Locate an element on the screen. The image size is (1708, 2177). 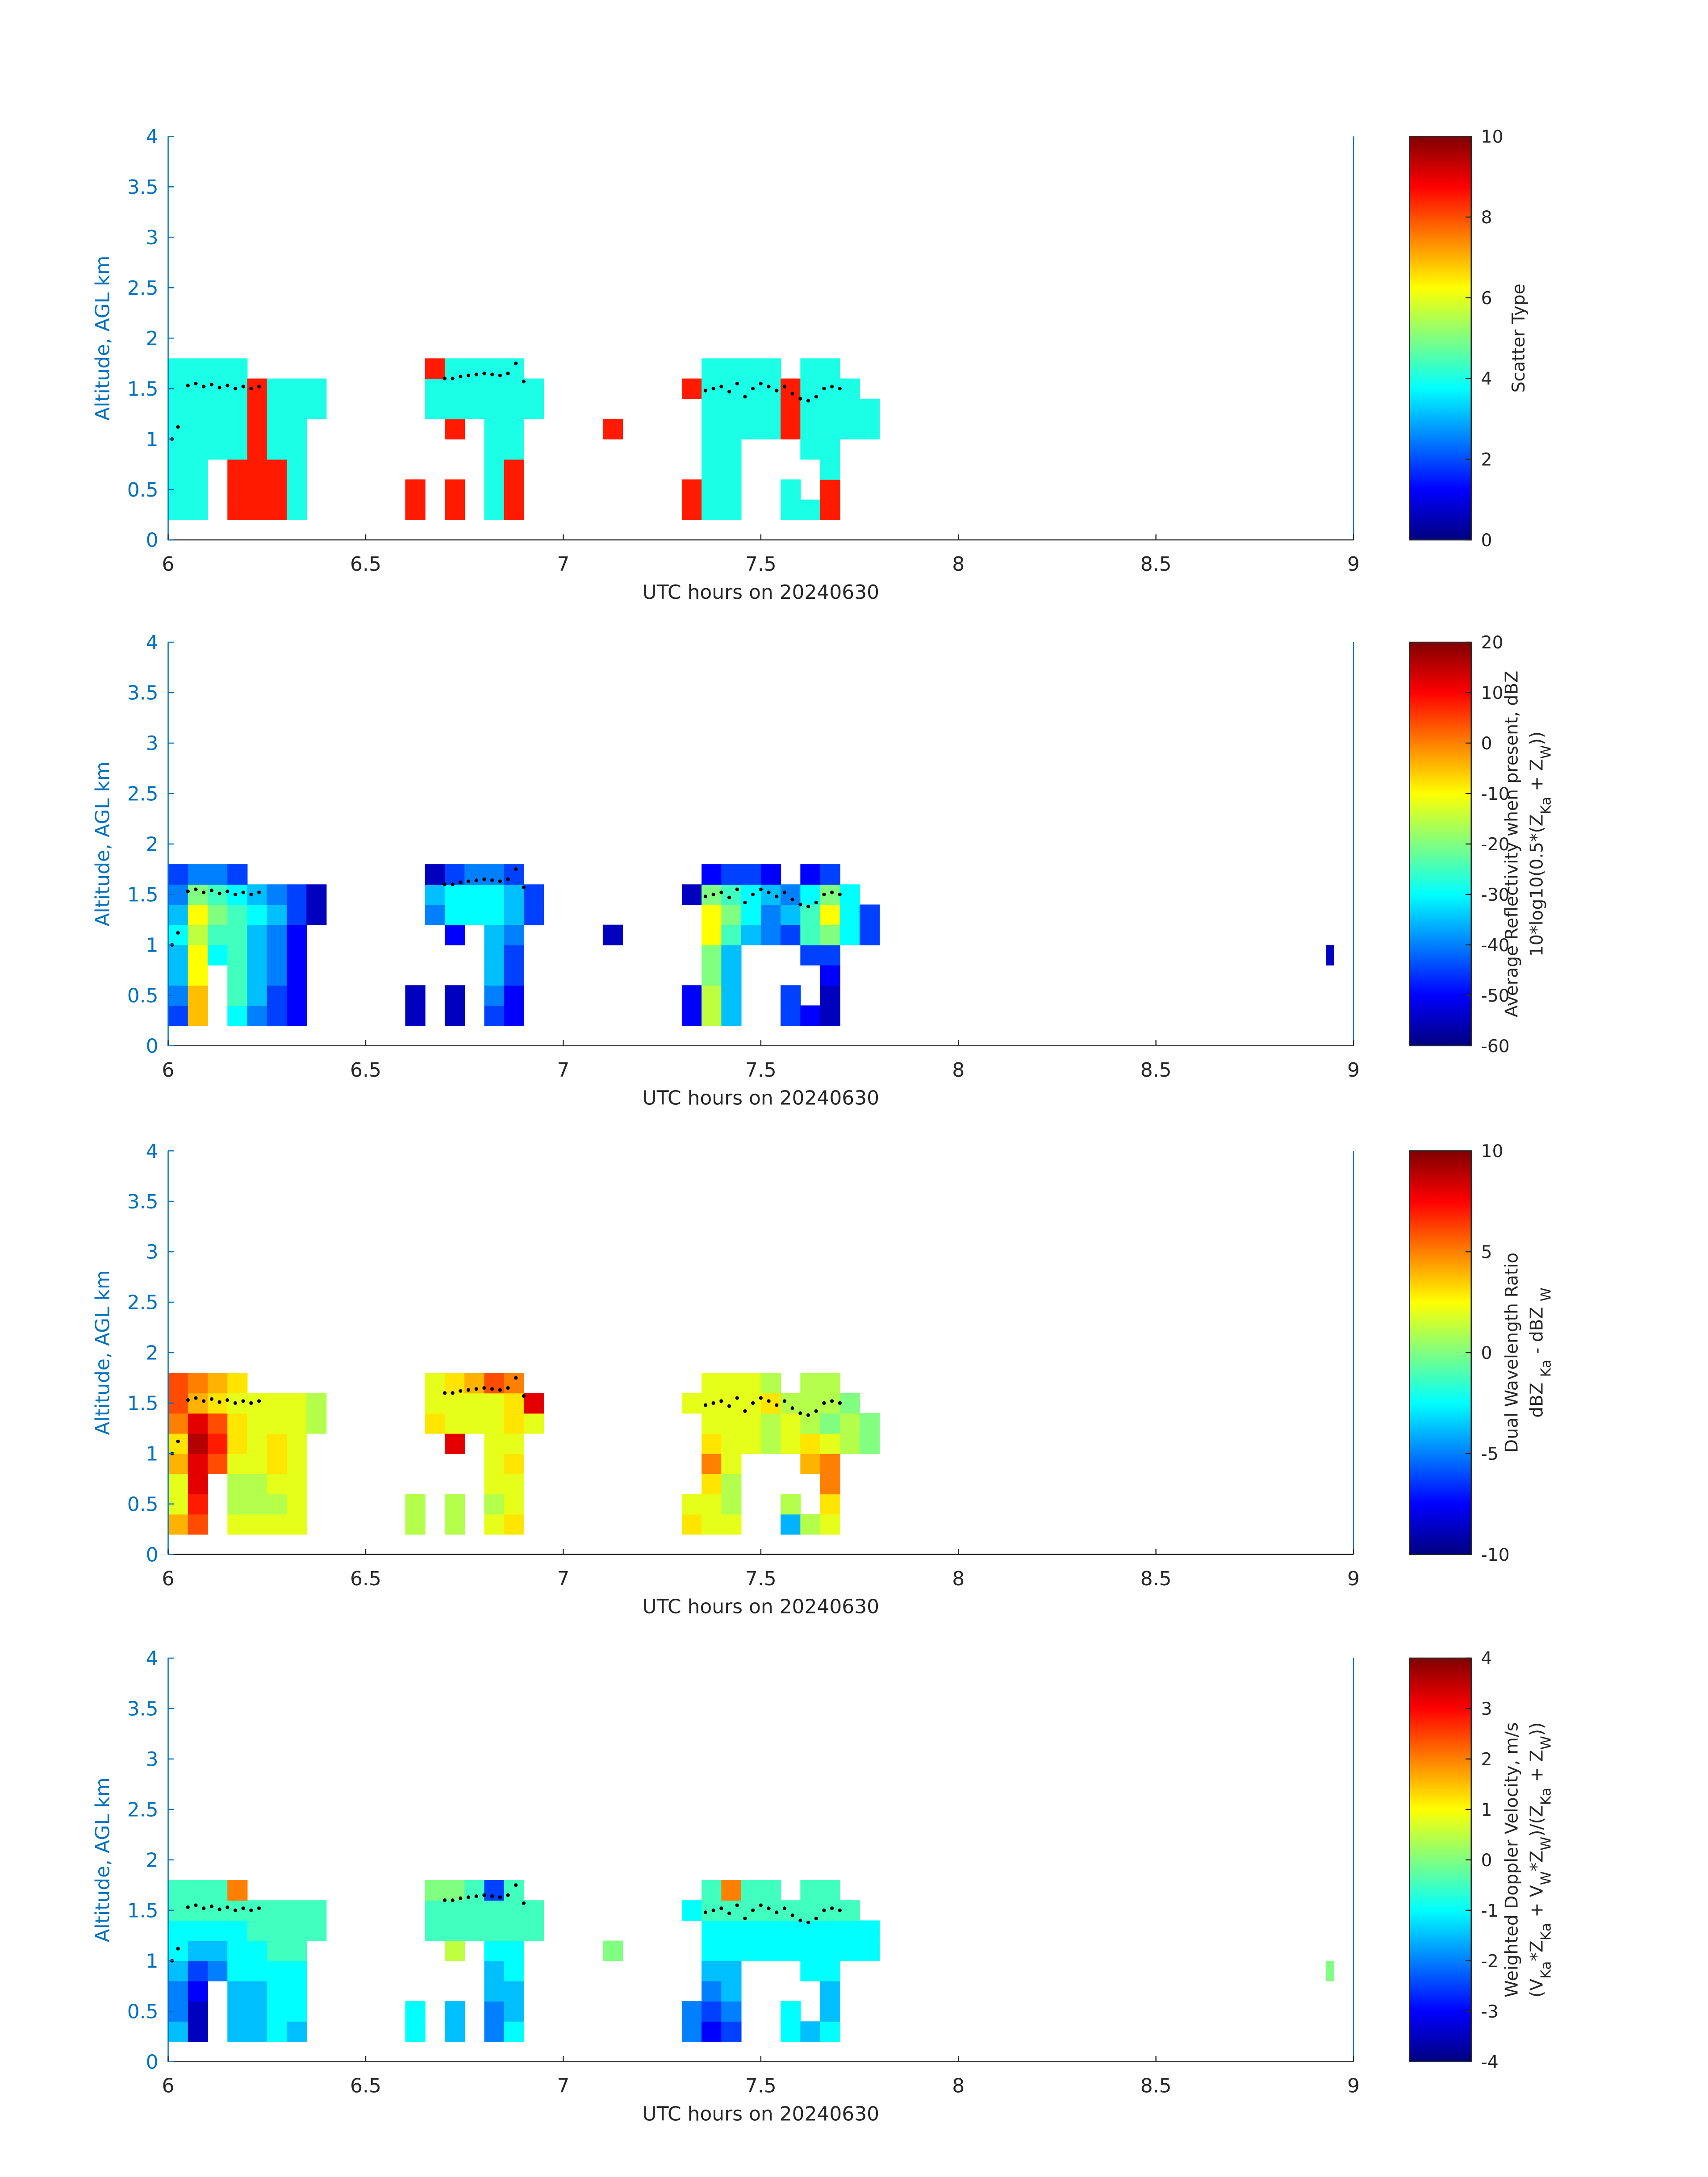
y-tick-label: 1.5 is located at coordinates (143, 1911).